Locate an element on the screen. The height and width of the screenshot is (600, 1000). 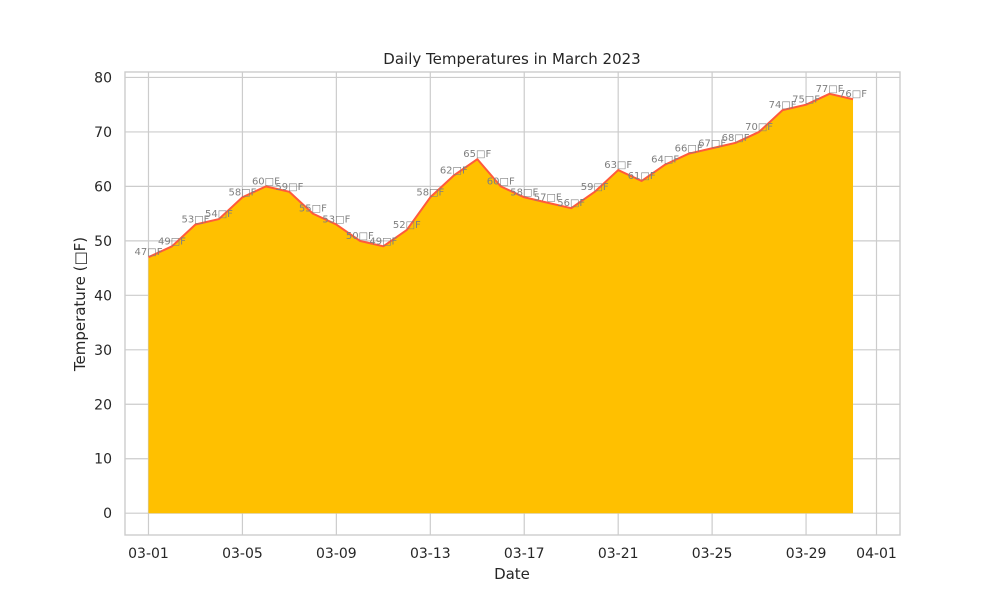
data-label: 47□F is located at coordinates (149, 252).